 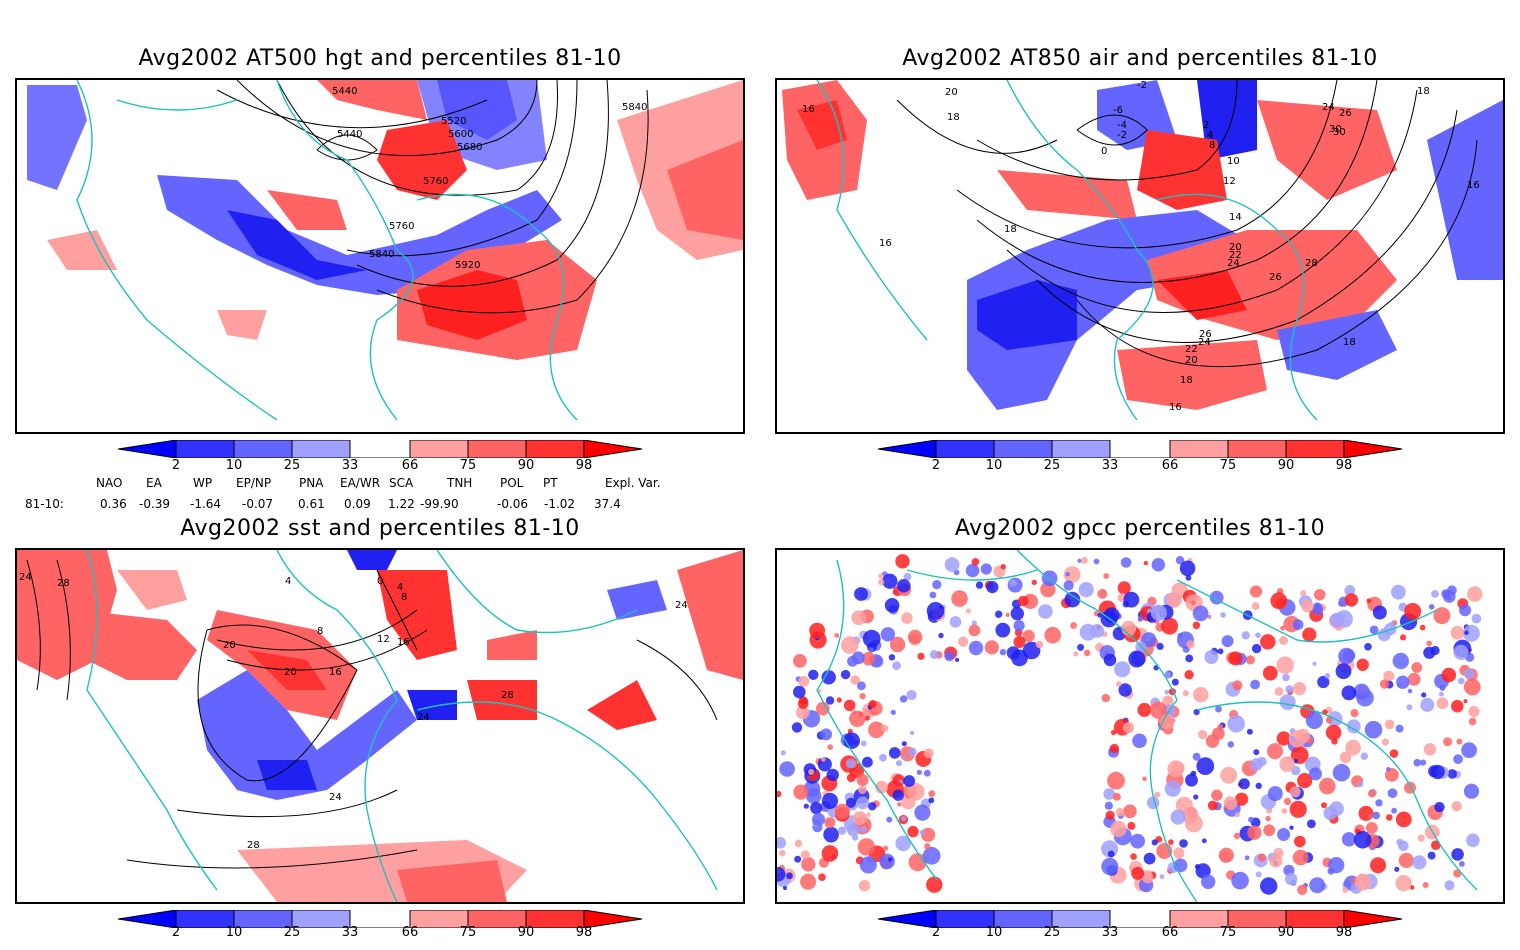 I want to click on svg-text: 5840, so click(x=634, y=107).